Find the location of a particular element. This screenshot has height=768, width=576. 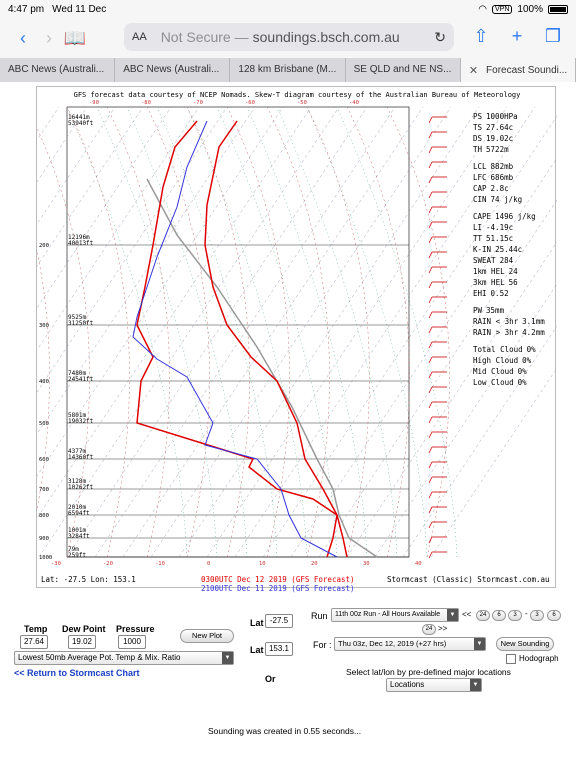

pressure-label: 200 is located at coordinates (44, 246).